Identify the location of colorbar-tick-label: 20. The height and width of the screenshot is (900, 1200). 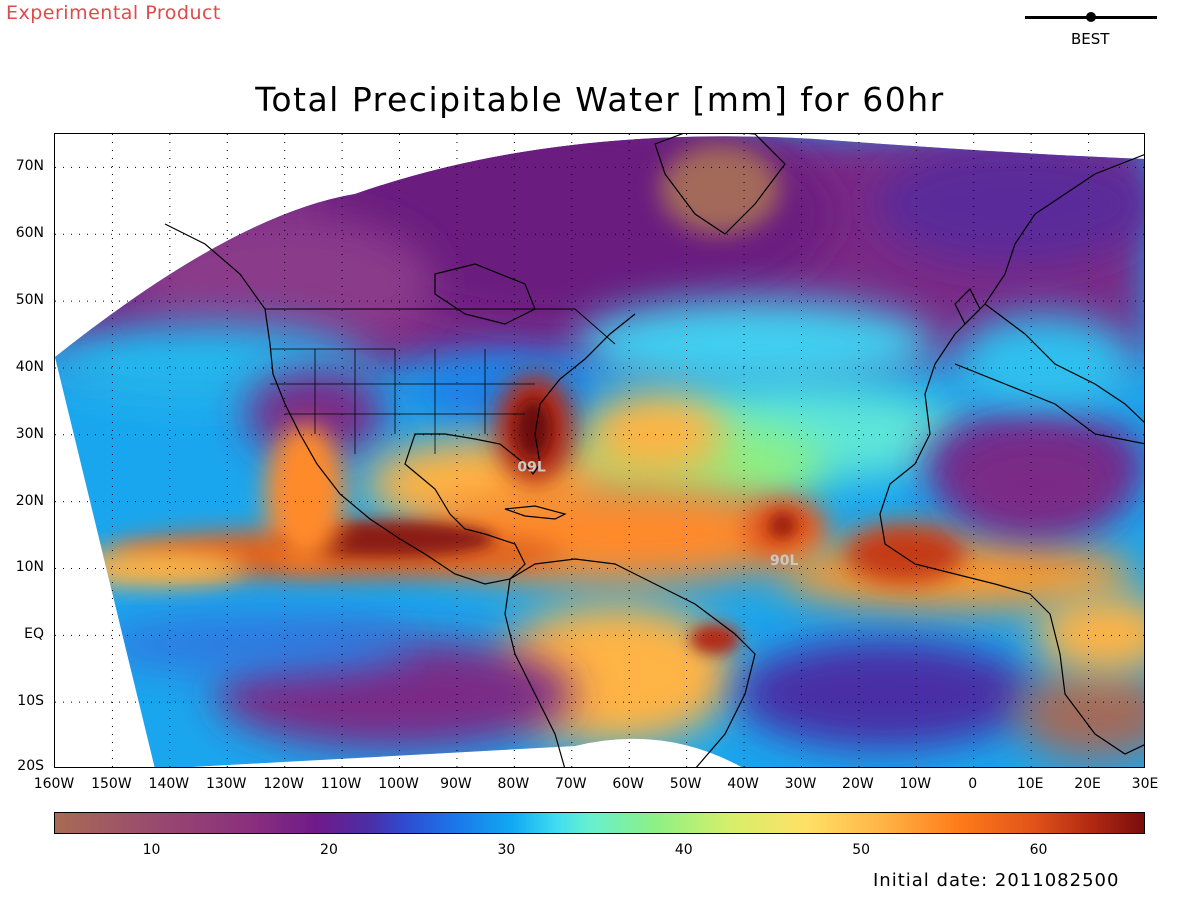
(329, 850).